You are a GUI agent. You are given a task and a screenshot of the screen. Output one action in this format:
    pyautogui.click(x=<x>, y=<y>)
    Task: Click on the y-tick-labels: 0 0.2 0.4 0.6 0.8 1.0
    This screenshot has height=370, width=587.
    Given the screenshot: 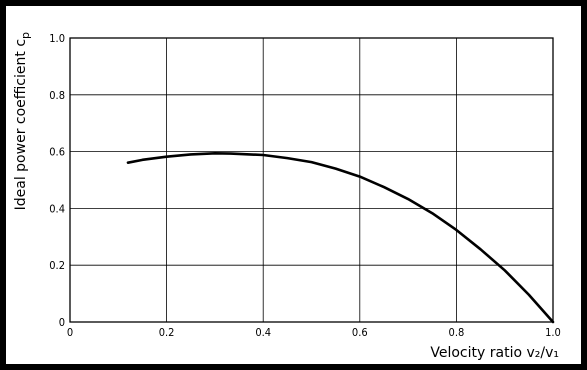 What is the action you would take?
    pyautogui.click(x=57, y=180)
    